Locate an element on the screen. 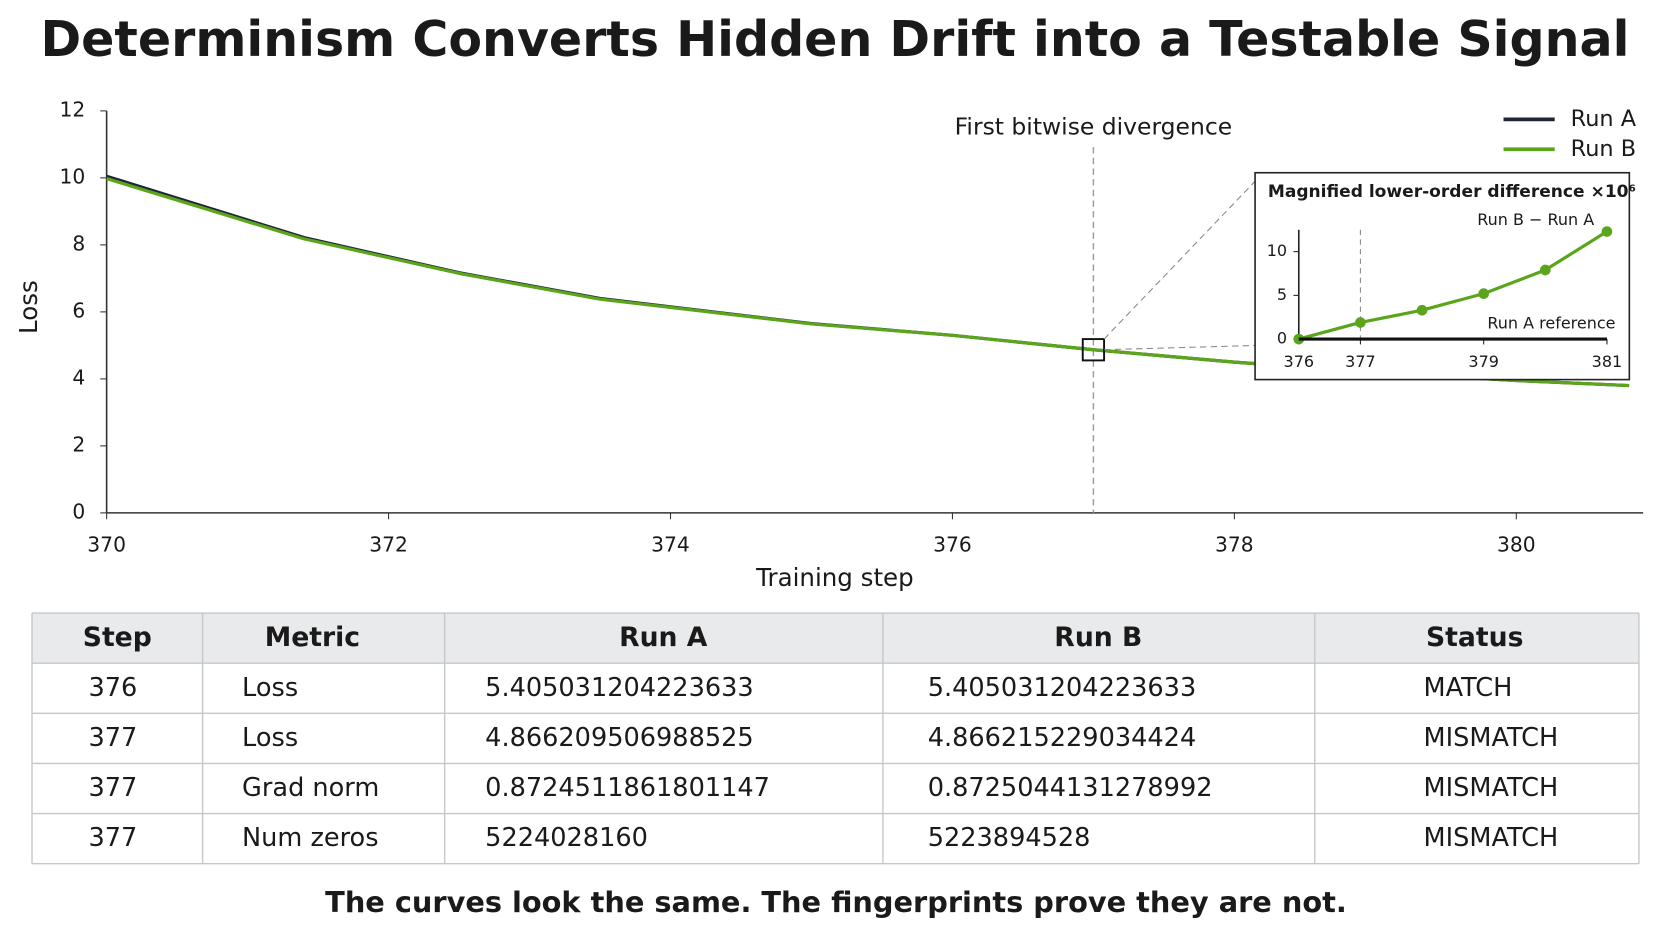  inset-title: Magnified lower-order difference ×10⁶ is located at coordinates (1452, 192).